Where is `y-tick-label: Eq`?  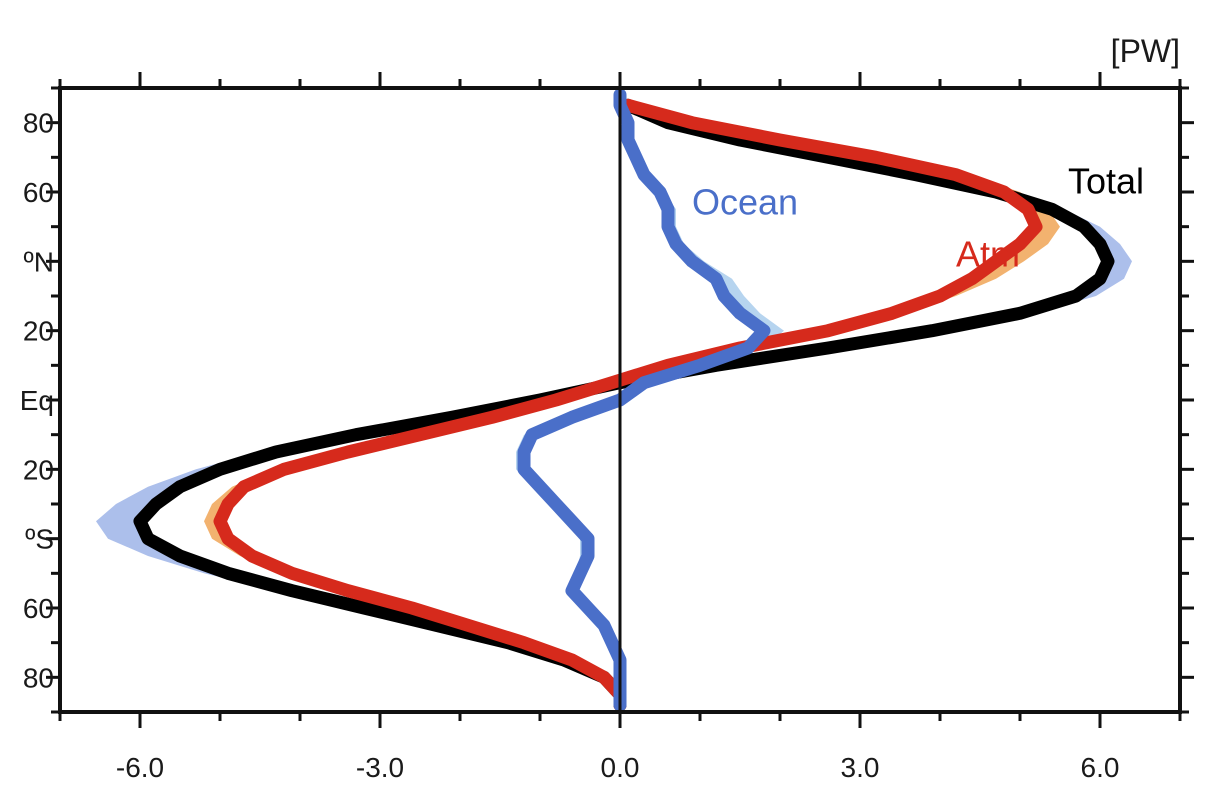 y-tick-label: Eq is located at coordinates (37, 400).